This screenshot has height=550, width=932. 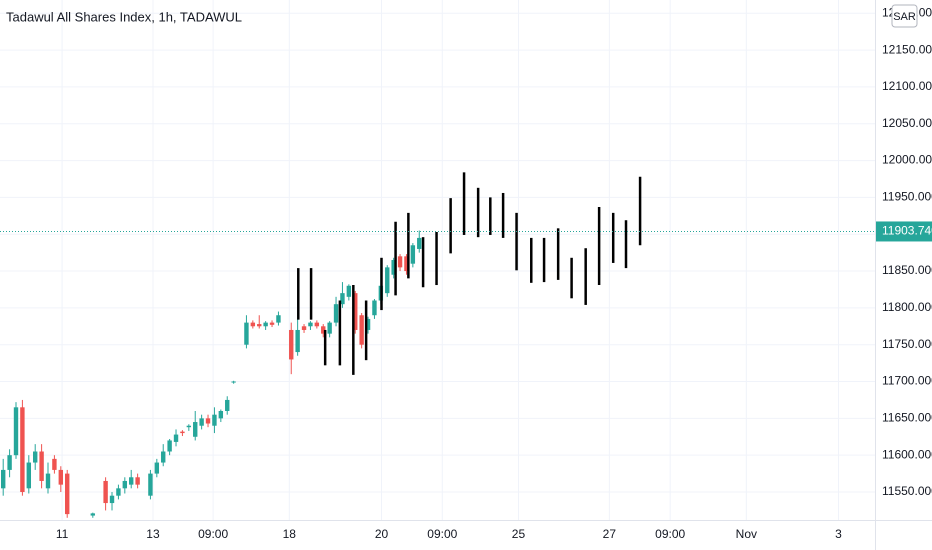 What do you see at coordinates (907, 231) in the screenshot?
I see `last-price-label: 11903.740` at bounding box center [907, 231].